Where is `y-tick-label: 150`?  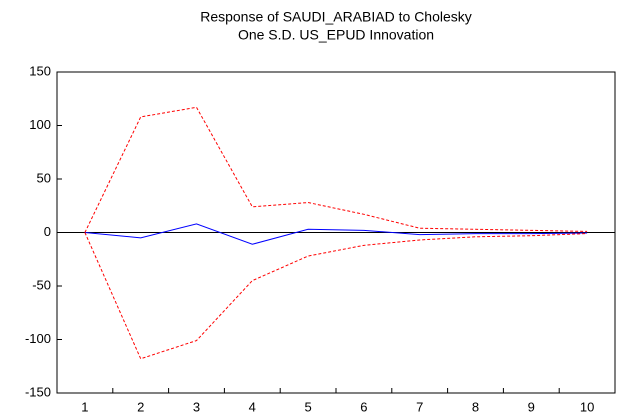 y-tick-label: 150 is located at coordinates (40, 70).